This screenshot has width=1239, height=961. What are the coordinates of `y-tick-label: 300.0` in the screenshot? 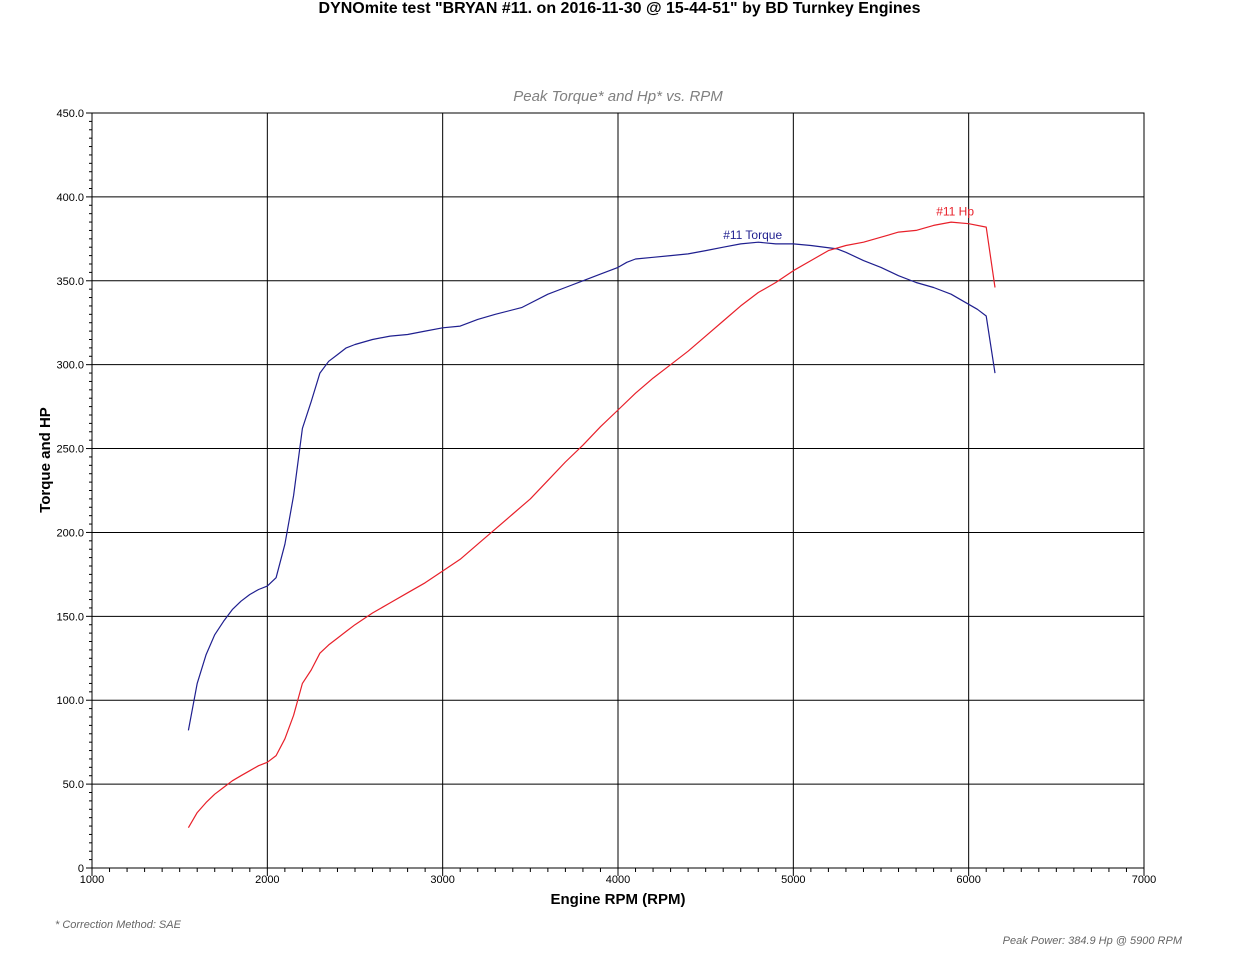 It's located at (70, 366).